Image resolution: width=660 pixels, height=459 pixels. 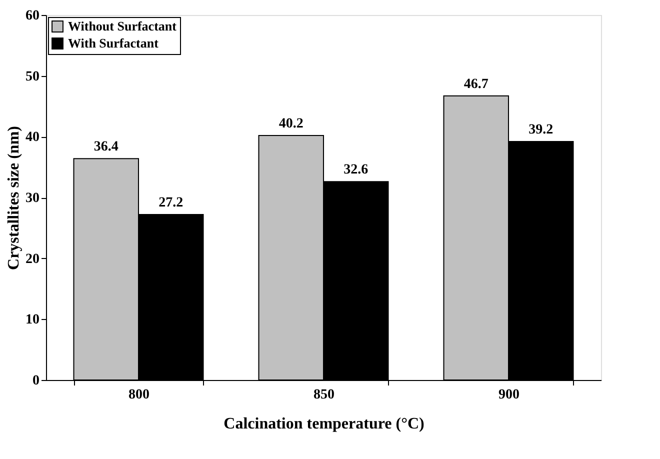 I want to click on data-label: 32.6, so click(x=356, y=170).